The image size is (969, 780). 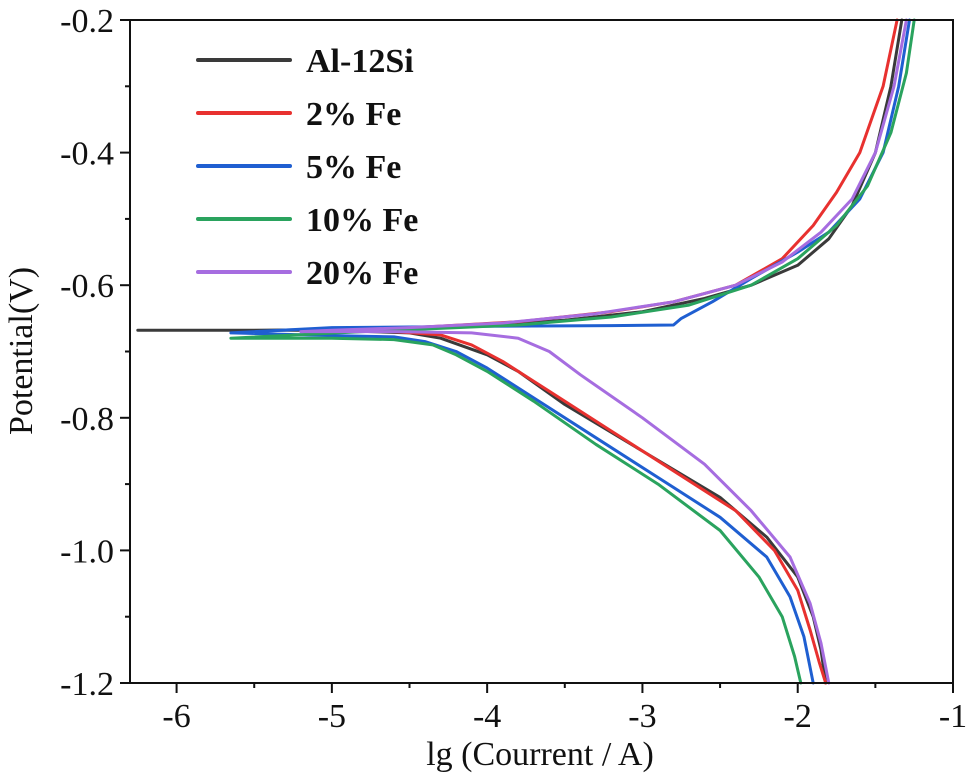 What do you see at coordinates (87, 21) in the screenshot?
I see `y-tick-label-0: -0.2` at bounding box center [87, 21].